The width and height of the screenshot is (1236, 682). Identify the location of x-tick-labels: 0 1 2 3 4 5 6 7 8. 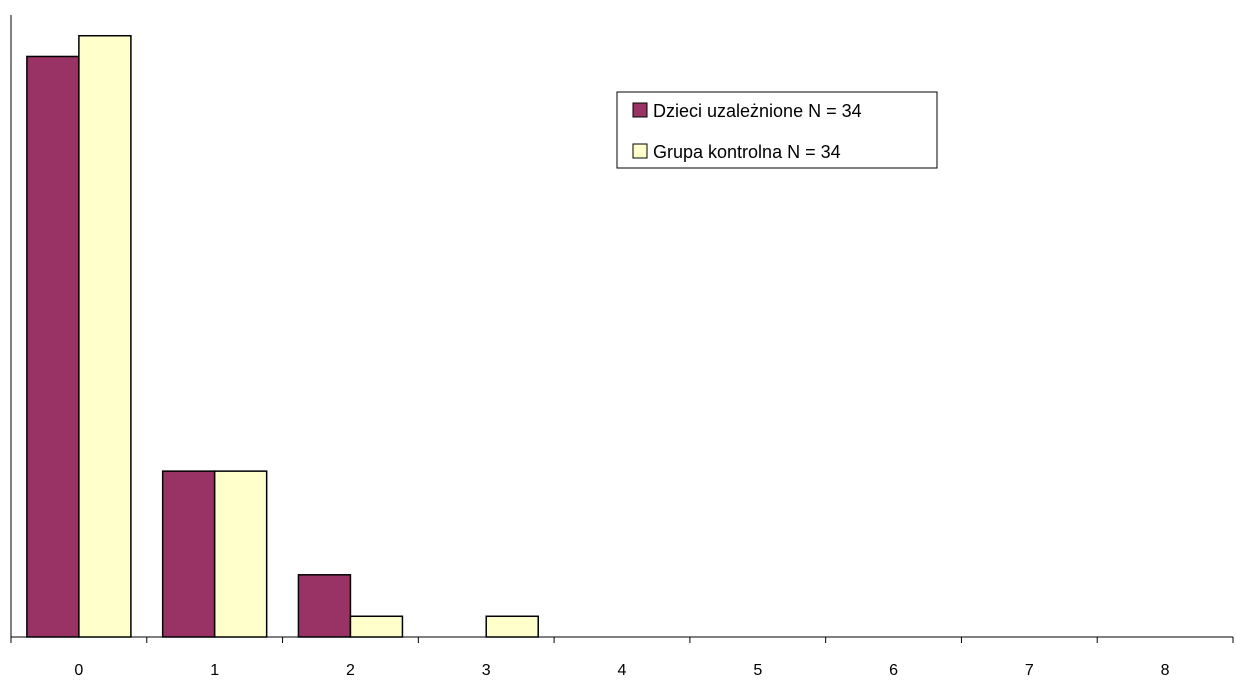
(621, 670).